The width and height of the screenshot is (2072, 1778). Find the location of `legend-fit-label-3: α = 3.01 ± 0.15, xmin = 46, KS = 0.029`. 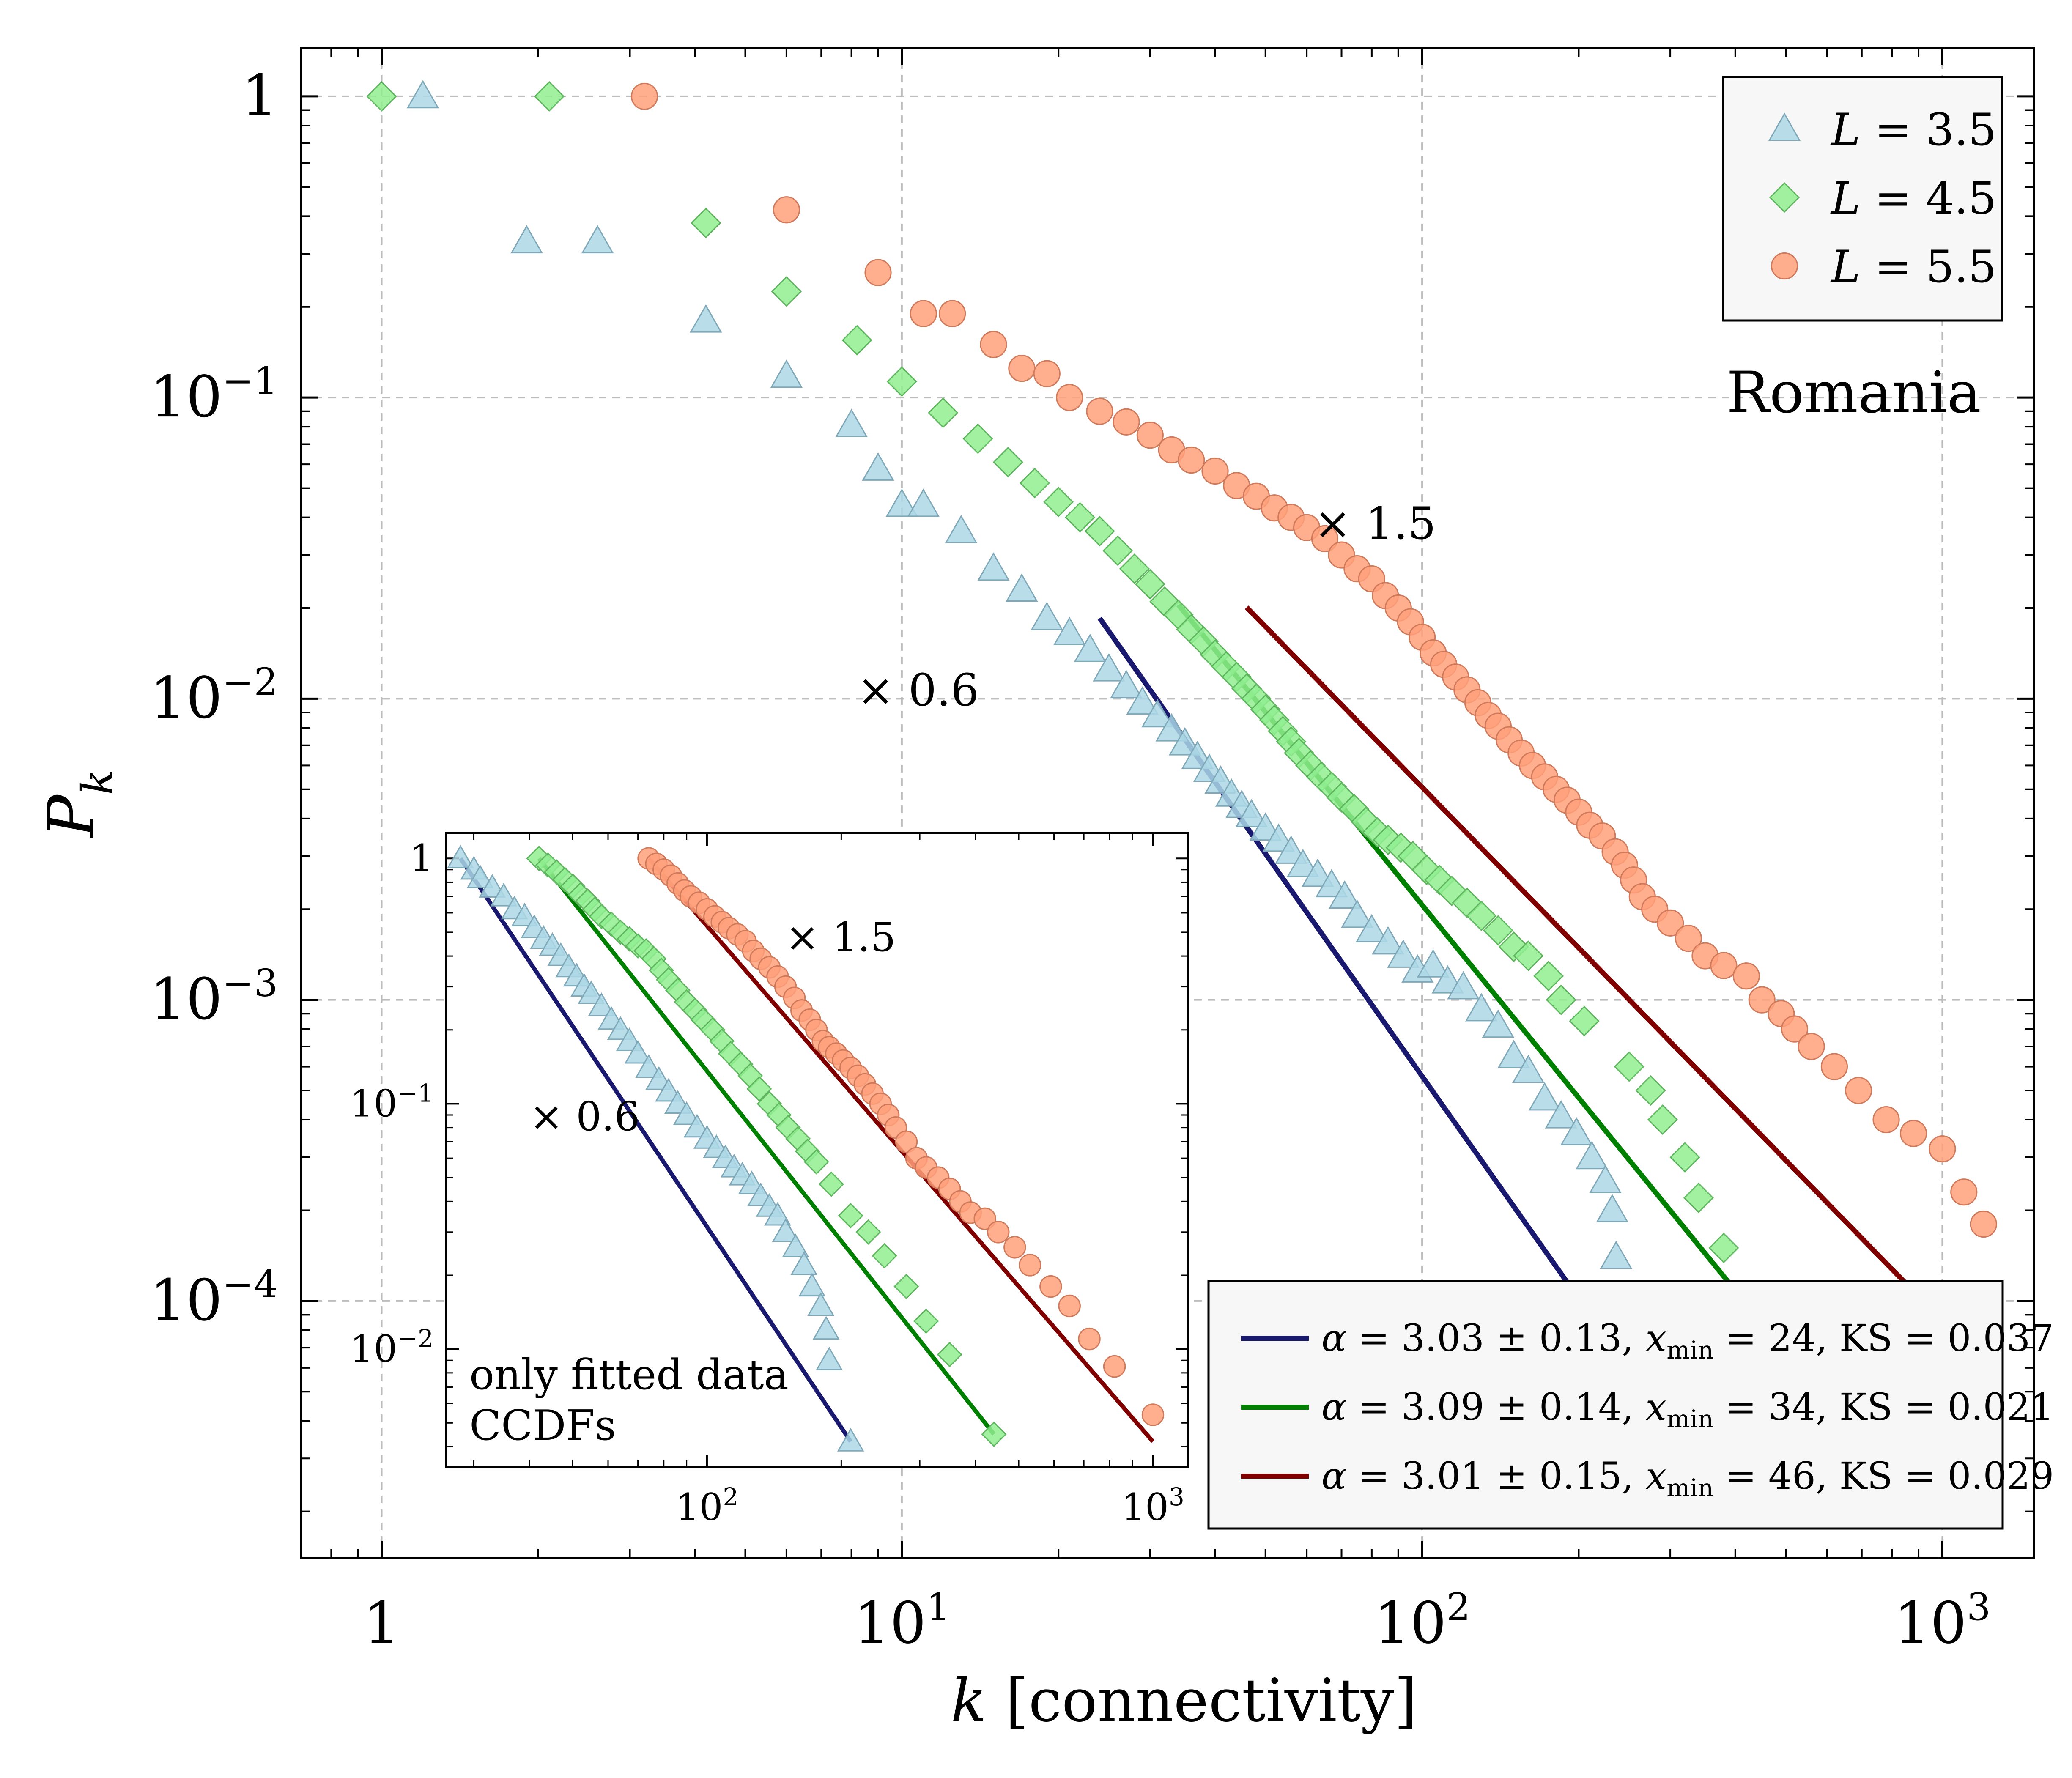

legend-fit-label-3: α = 3.01 ± 0.15, xmin = 46, KS = 0.029 is located at coordinates (1688, 1478).